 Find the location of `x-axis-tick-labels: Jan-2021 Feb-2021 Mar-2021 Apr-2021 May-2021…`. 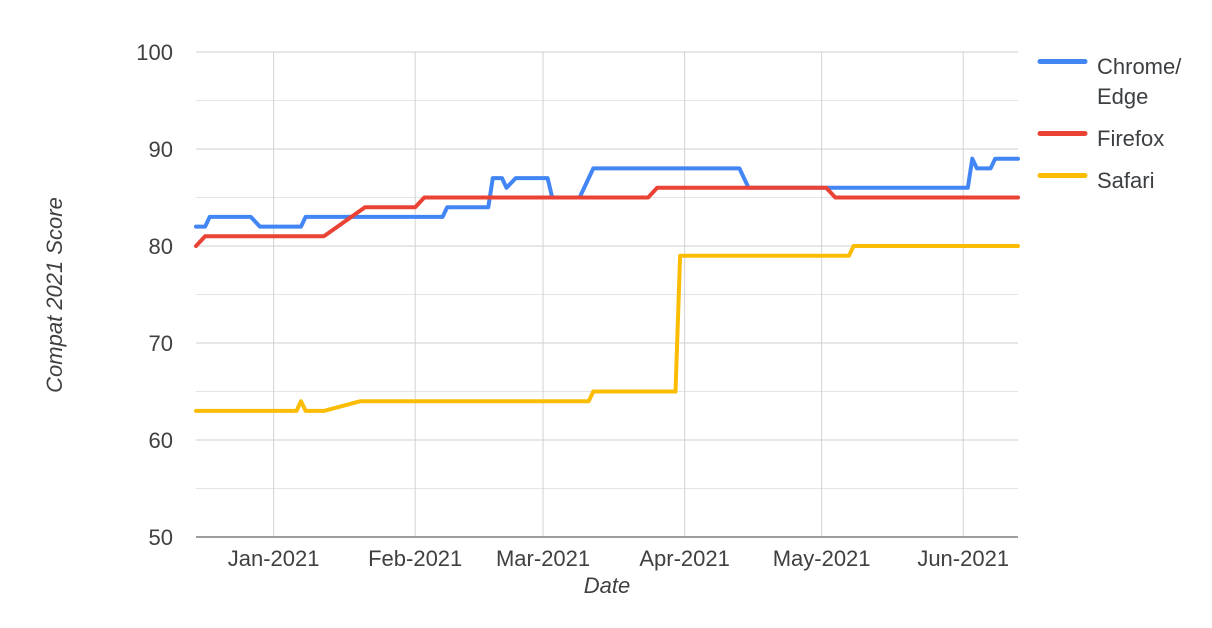

x-axis-tick-labels: Jan-2021 Feb-2021 Mar-2021 Apr-2021 May-2021… is located at coordinates (618, 558).